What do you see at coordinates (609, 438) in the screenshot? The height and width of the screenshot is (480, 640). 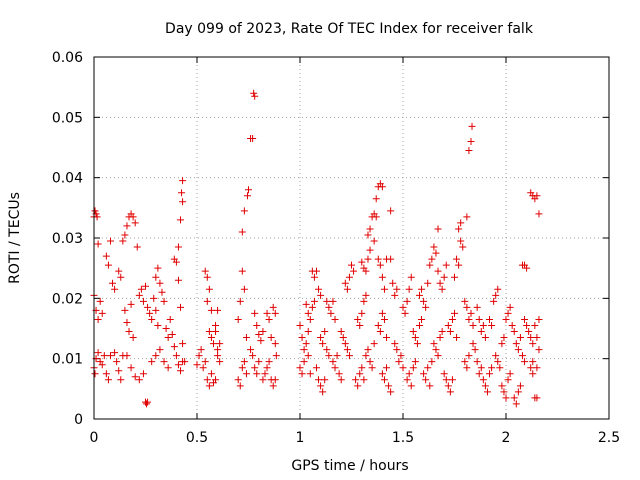 I see `x-tick-label: 2.5` at bounding box center [609, 438].